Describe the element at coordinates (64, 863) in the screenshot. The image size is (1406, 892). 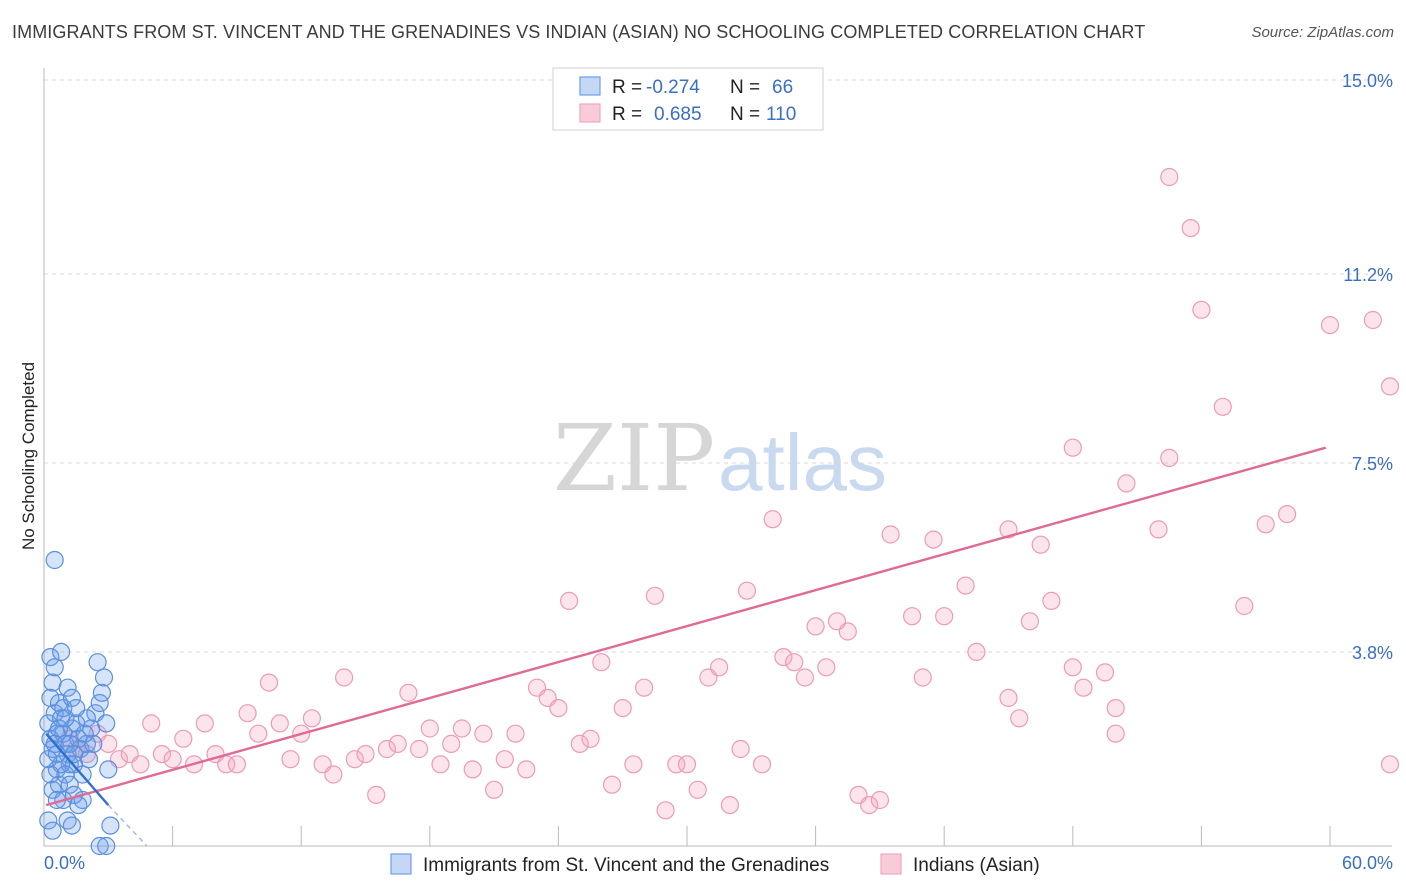
I see `x-tick-label-min: 0.0%` at that location.